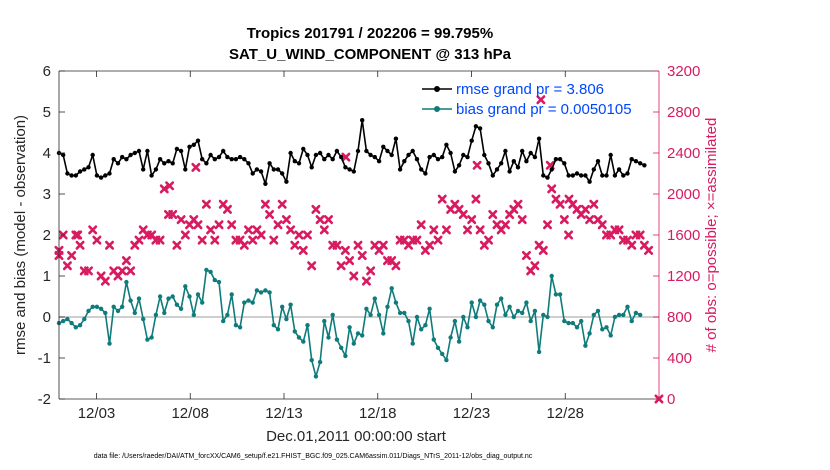 The width and height of the screenshot is (830, 470). Describe the element at coordinates (472, 413) in the screenshot. I see `x-tick-label: 12/23` at that location.